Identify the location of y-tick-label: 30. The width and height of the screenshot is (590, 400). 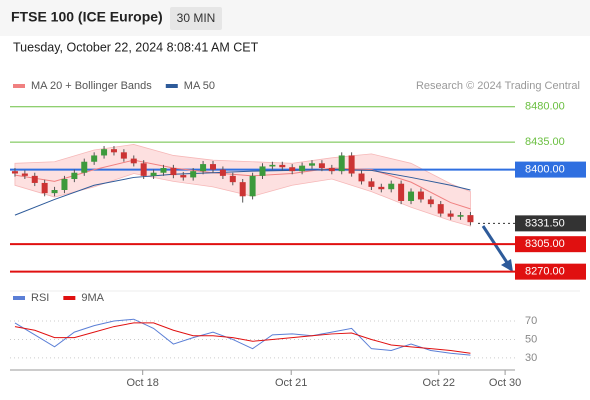
(531, 358).